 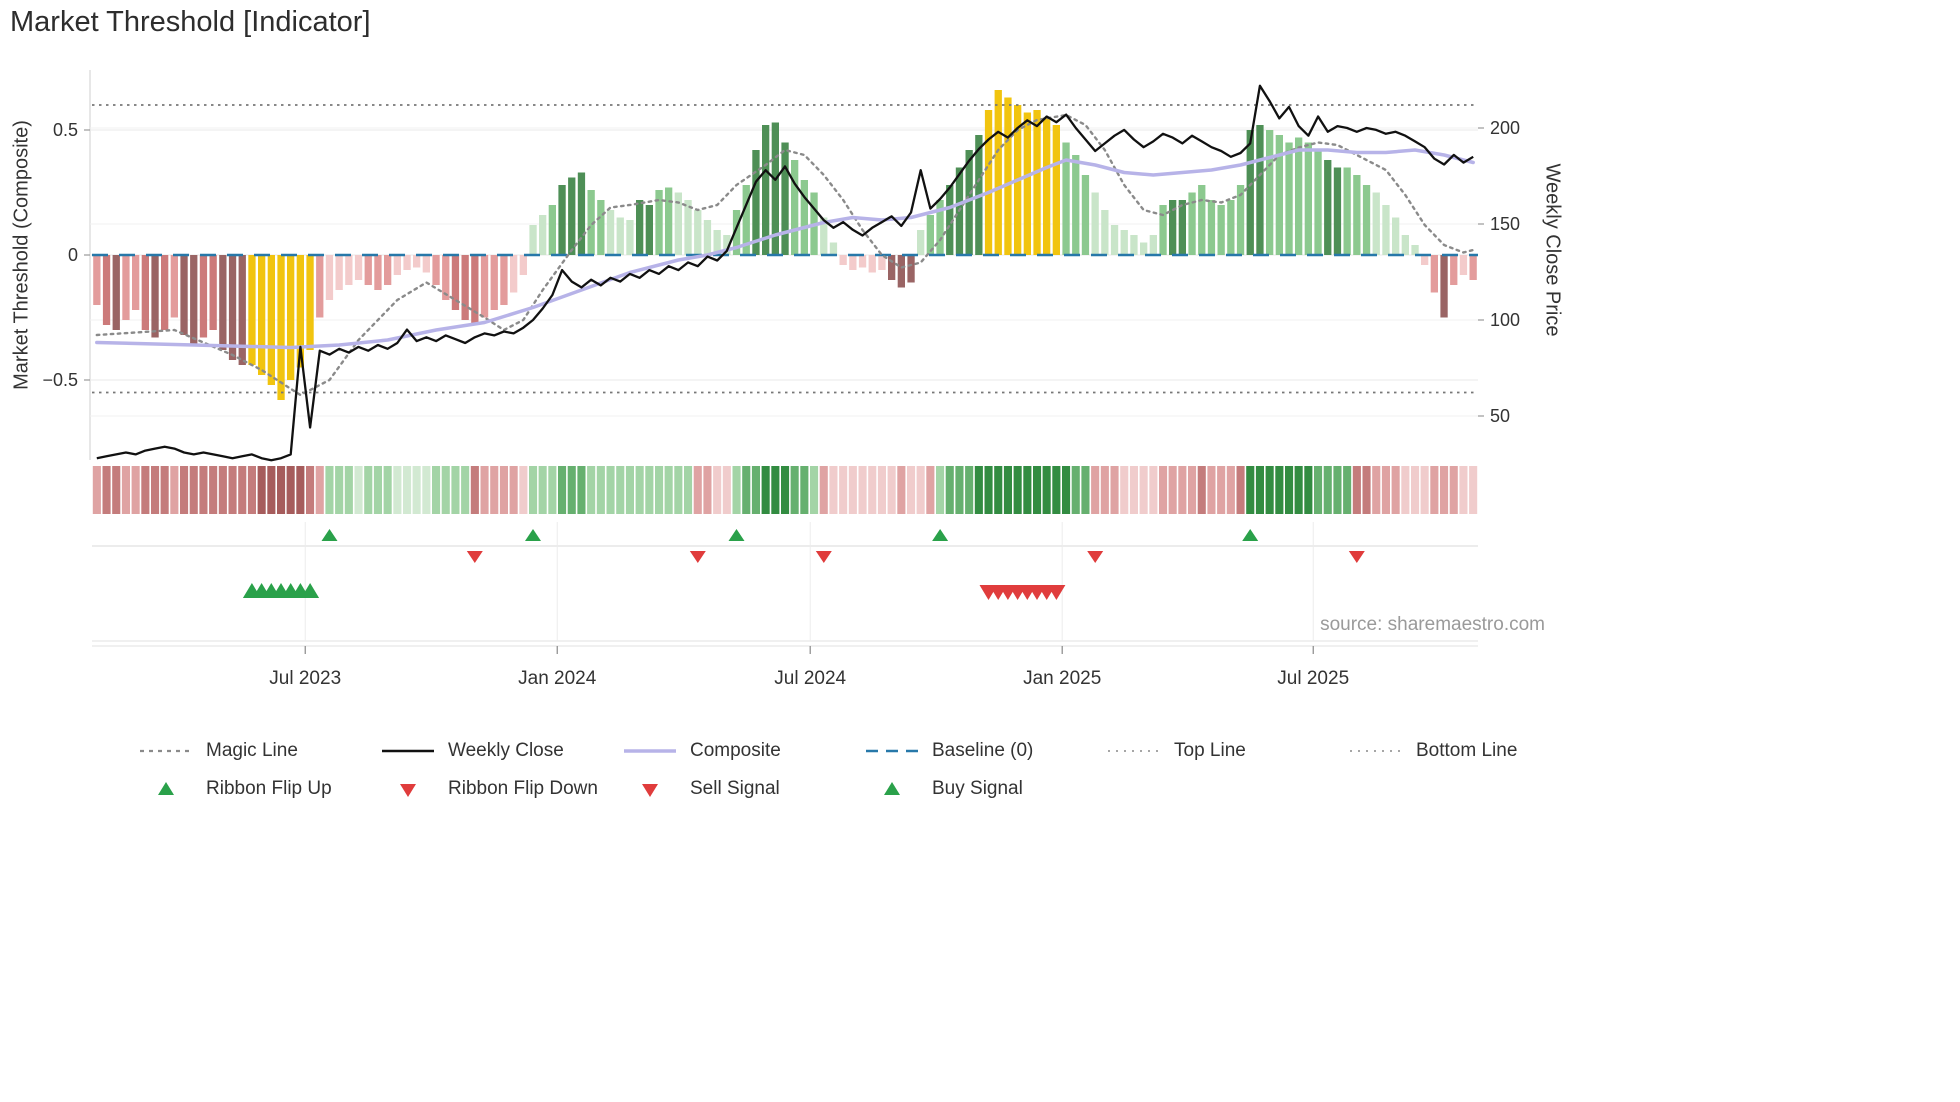 I want to click on legend-label: Weekly Close, so click(x=506, y=750).